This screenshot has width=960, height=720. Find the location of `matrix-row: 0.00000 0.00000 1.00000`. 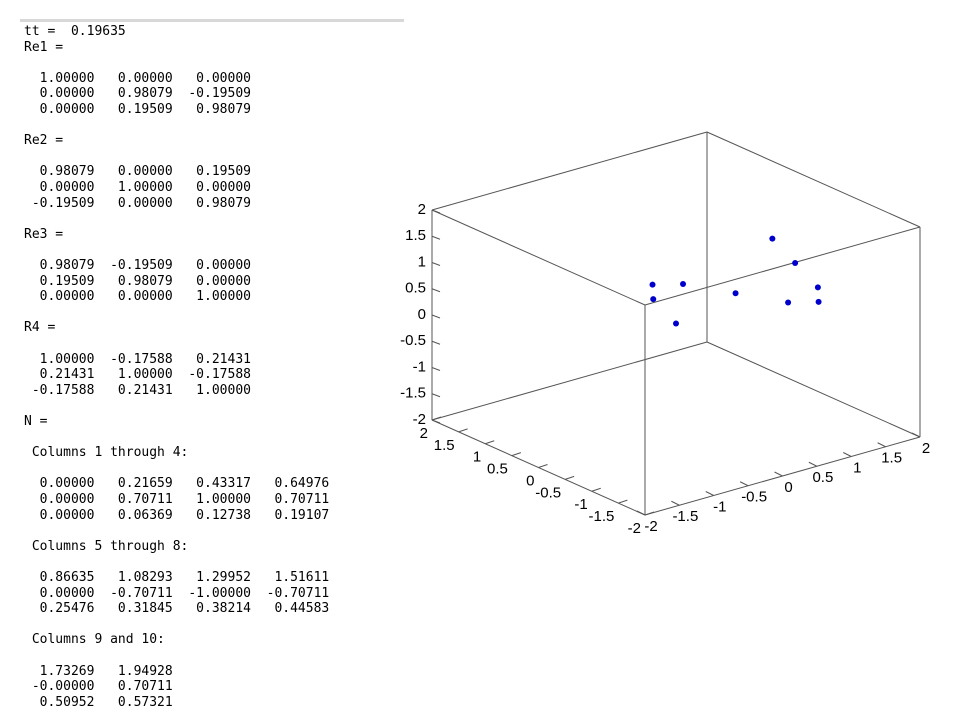

matrix-row: 0.00000 0.00000 1.00000 is located at coordinates (137, 297).